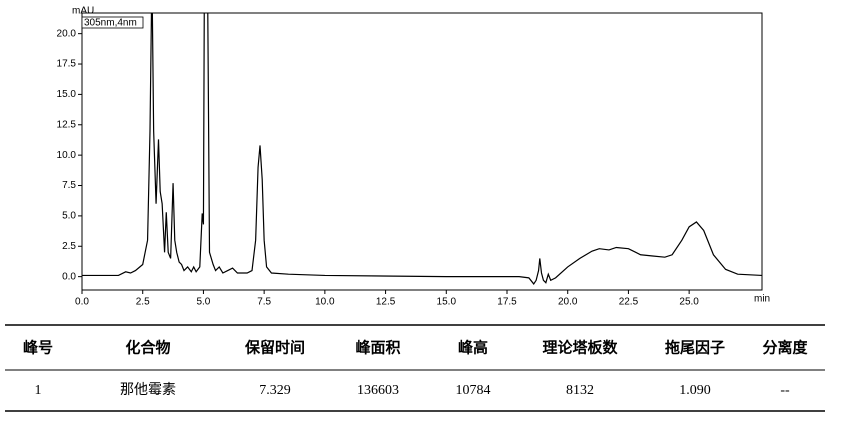 The height and width of the screenshot is (423, 842). I want to click on x-tick-label: 20.0, so click(568, 302).